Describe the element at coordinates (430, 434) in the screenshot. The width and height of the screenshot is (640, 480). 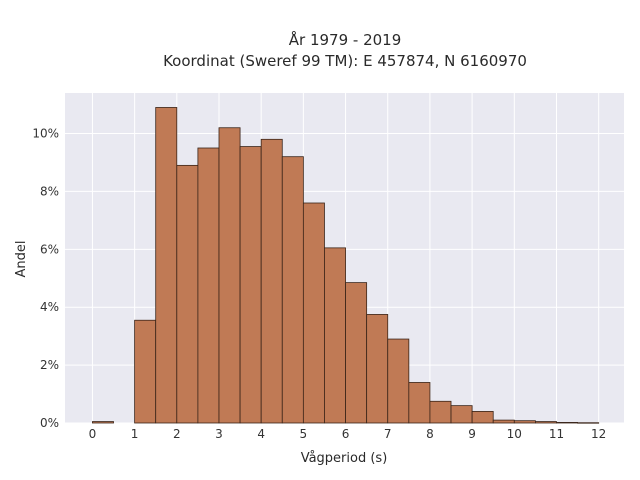
I see `x-tick-label: 8` at that location.